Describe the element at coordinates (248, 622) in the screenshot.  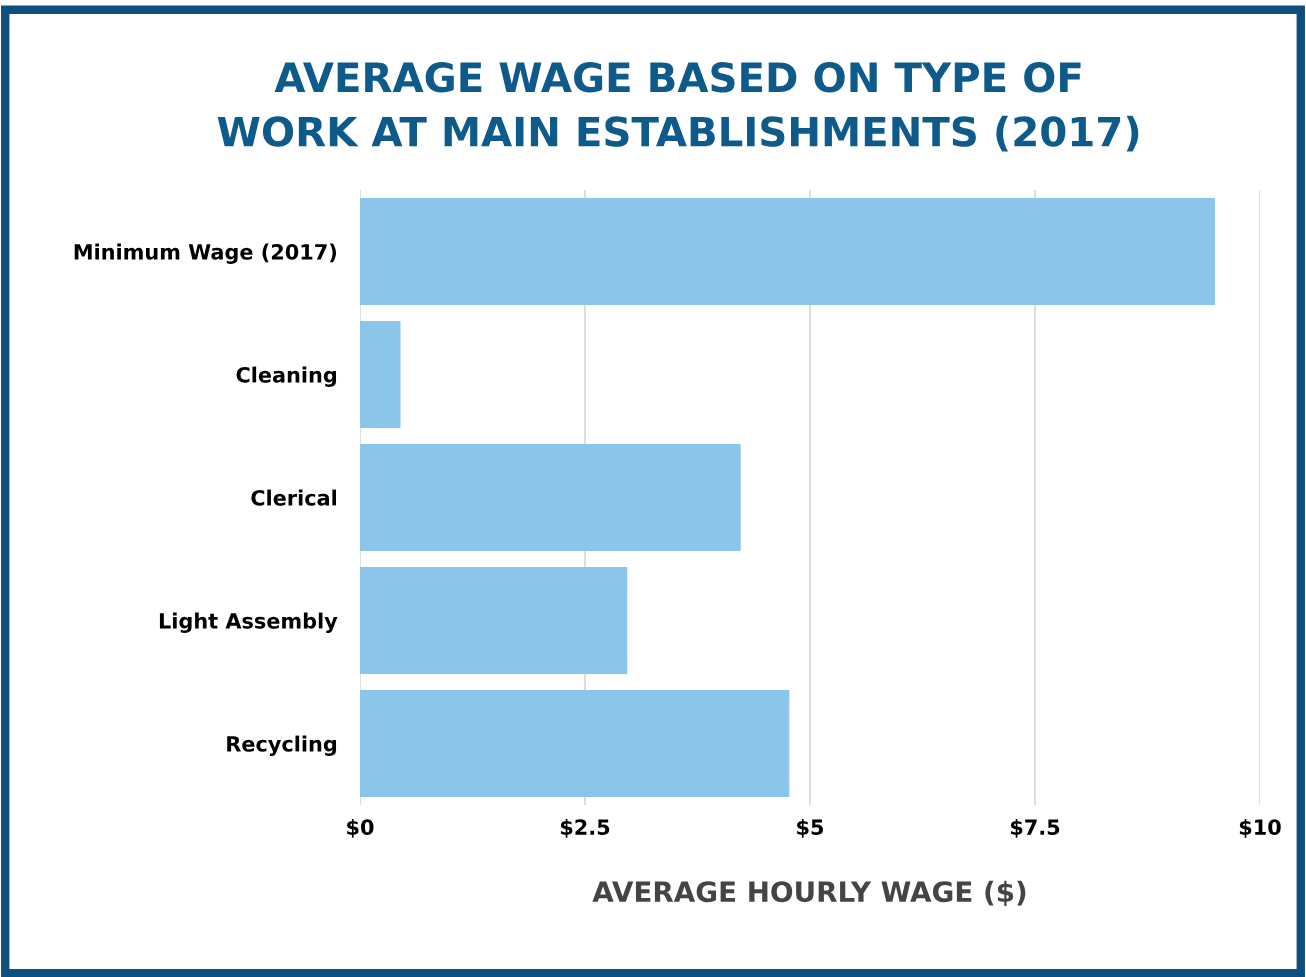
I see `y-tick-label: Light Assembly` at that location.